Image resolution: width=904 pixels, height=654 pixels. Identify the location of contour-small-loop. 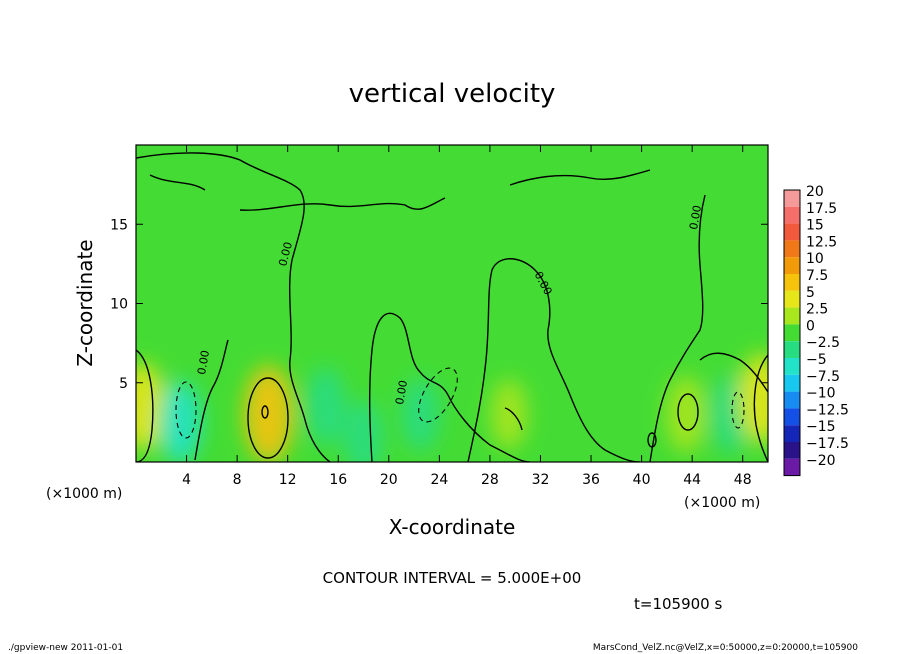
(652, 440).